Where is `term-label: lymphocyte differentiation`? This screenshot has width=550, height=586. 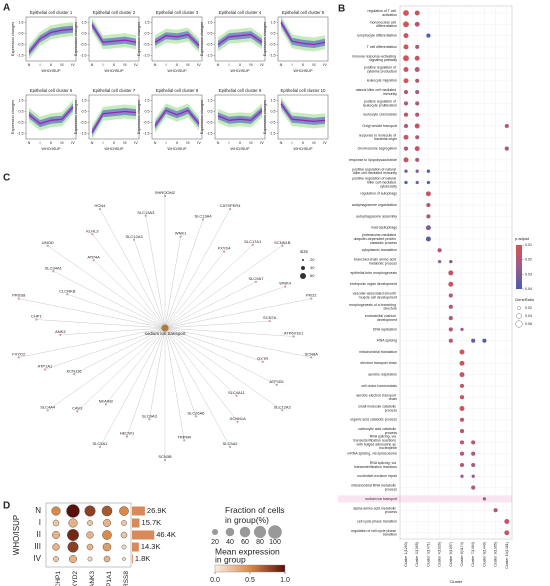 term-label: lymphocyte differentiation is located at coordinates (377, 36).